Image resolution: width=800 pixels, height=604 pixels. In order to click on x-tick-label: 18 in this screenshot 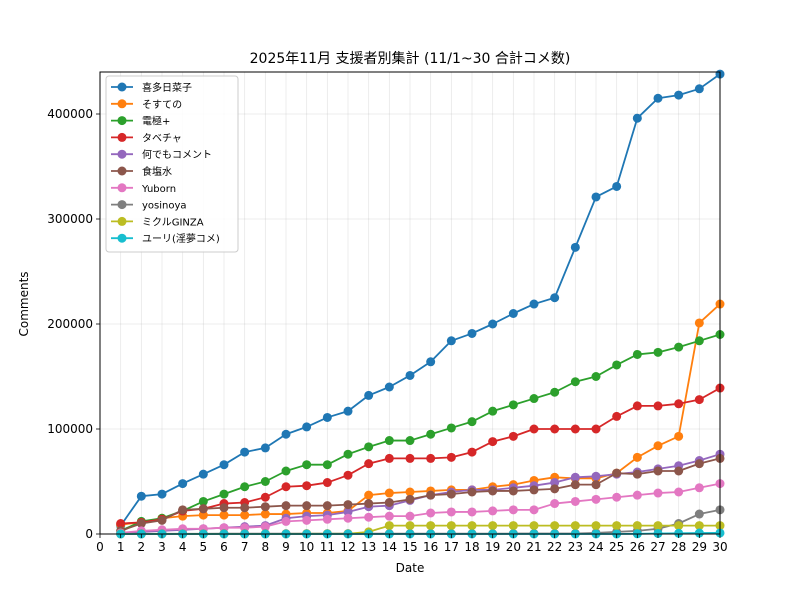, I will do `click(471, 547)`.